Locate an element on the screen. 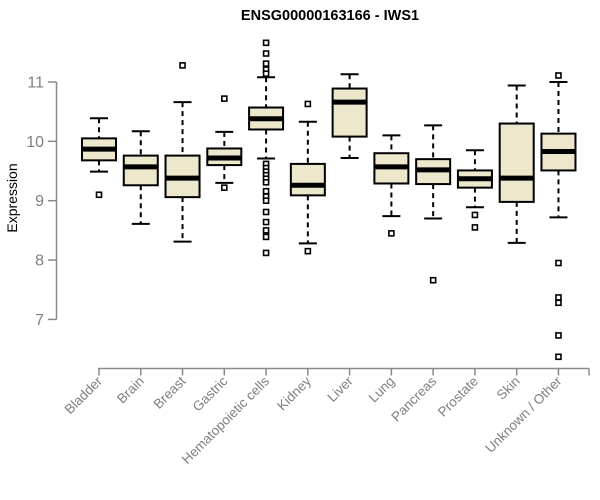 This screenshot has width=600, height=500. x-tick-label-brain: Brain is located at coordinates (130, 390).